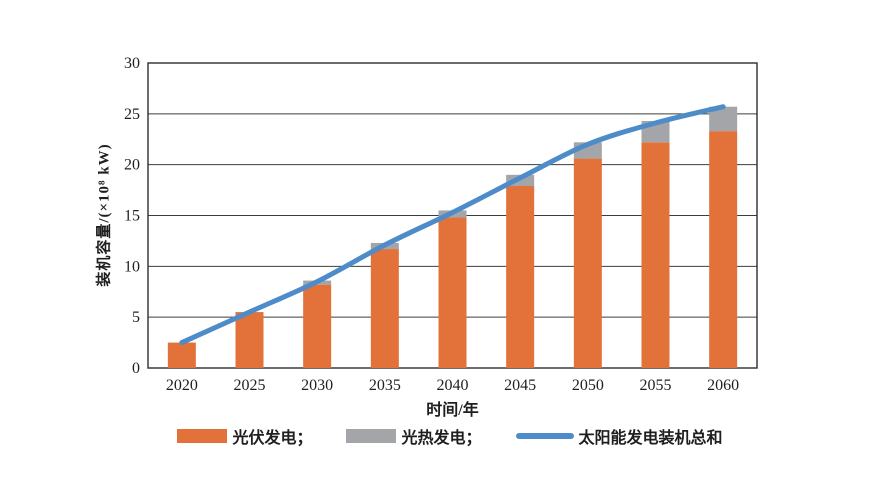  I want to click on bar-pv-2060, so click(723, 249).